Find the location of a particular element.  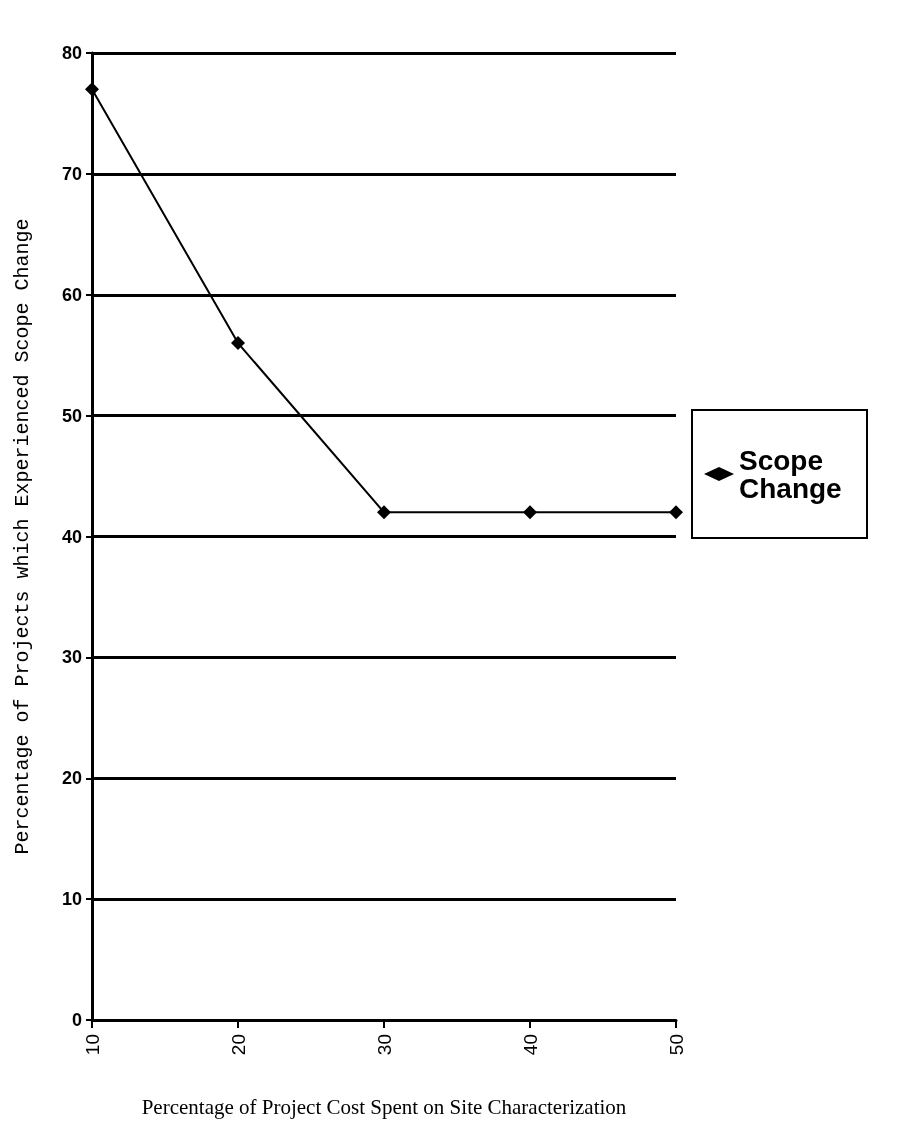

y-tick-label: 10 is located at coordinates (71, 899).